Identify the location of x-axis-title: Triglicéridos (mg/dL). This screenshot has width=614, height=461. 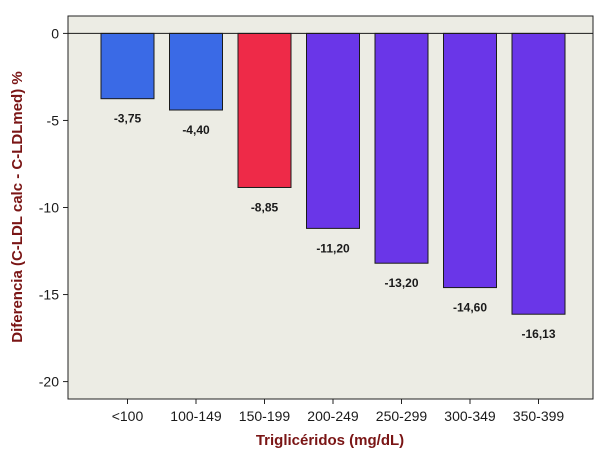
(330, 440).